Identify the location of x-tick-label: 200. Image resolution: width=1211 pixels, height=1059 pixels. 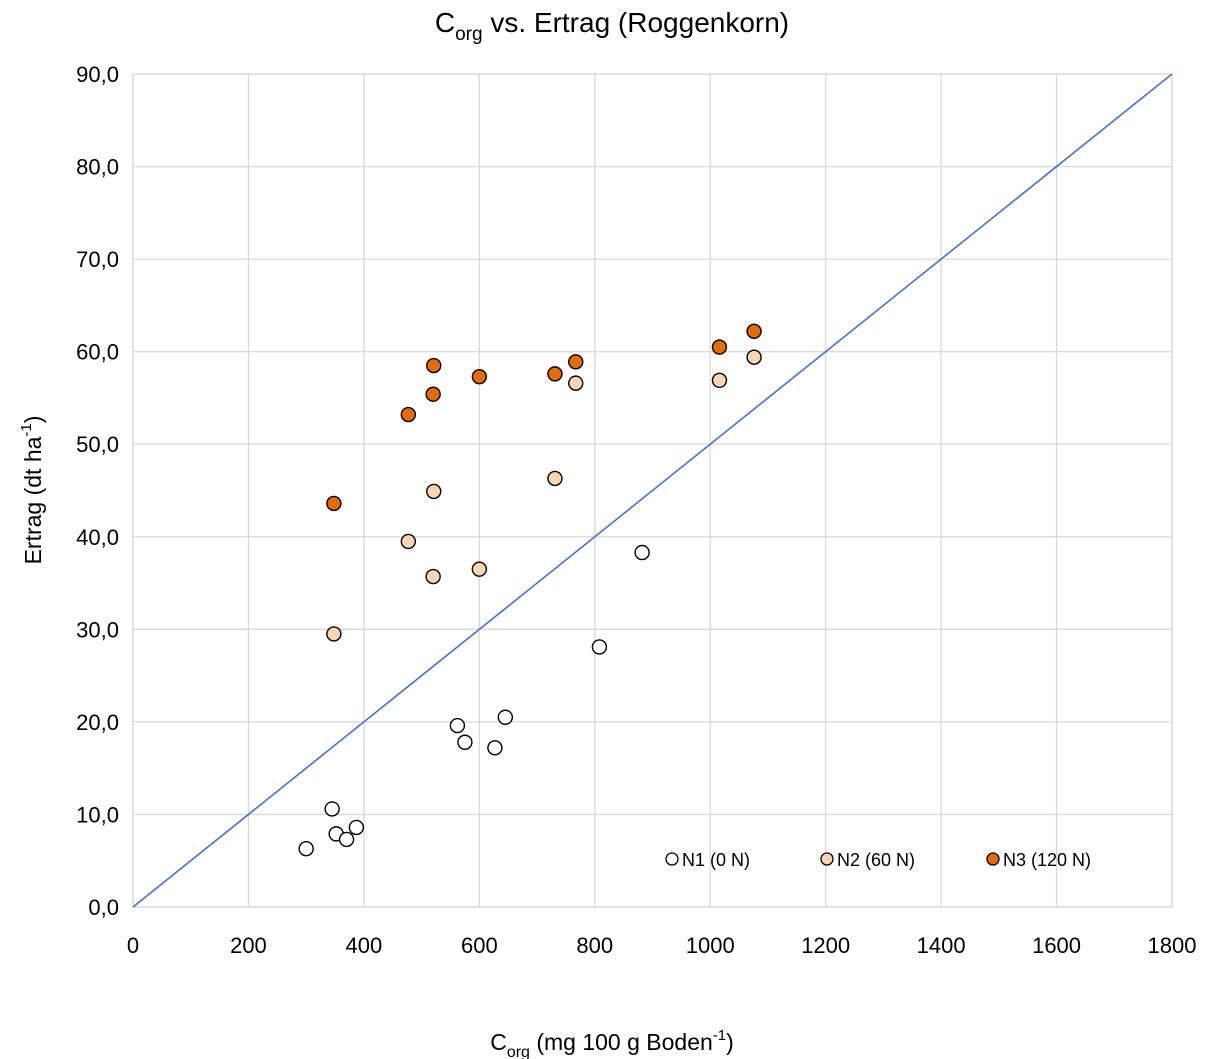
(248, 945).